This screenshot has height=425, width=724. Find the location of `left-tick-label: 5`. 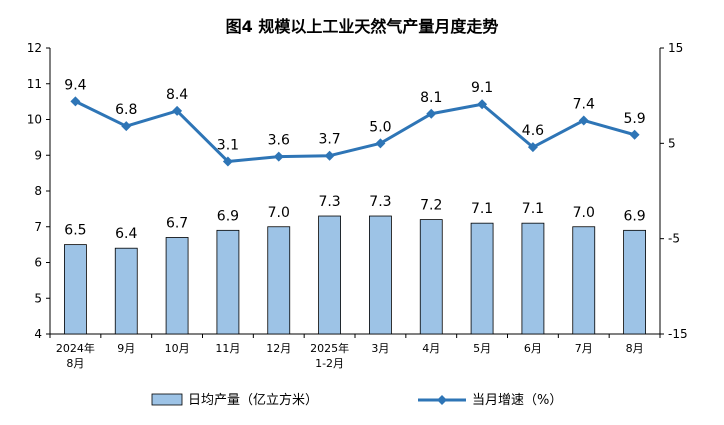

left-tick-label: 5 is located at coordinates (38, 298).